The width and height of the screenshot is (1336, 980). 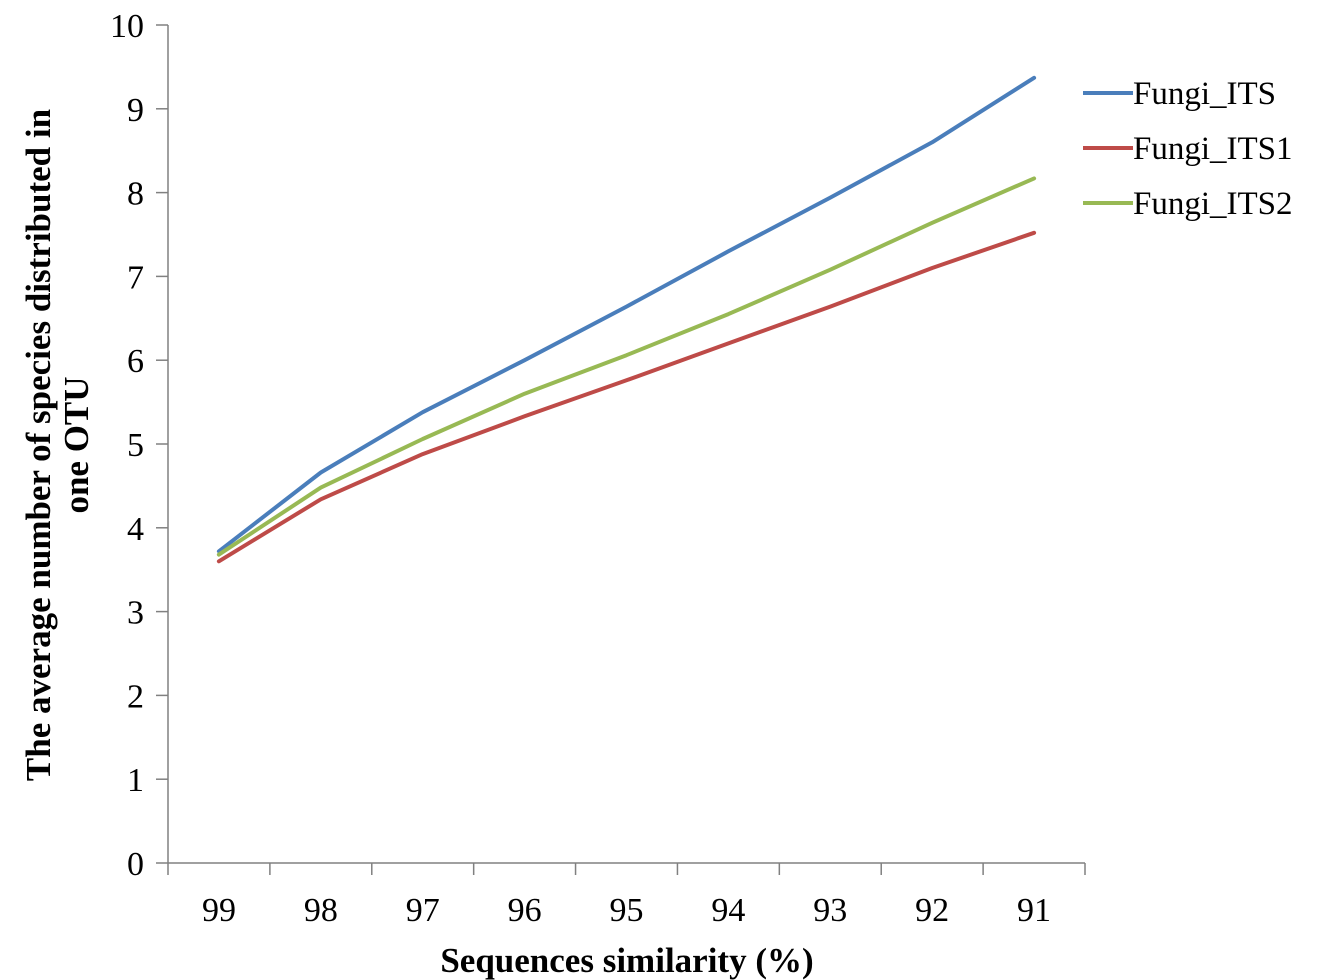 What do you see at coordinates (626, 960) in the screenshot?
I see `x-axis-title: Sequences similarity (%)` at bounding box center [626, 960].